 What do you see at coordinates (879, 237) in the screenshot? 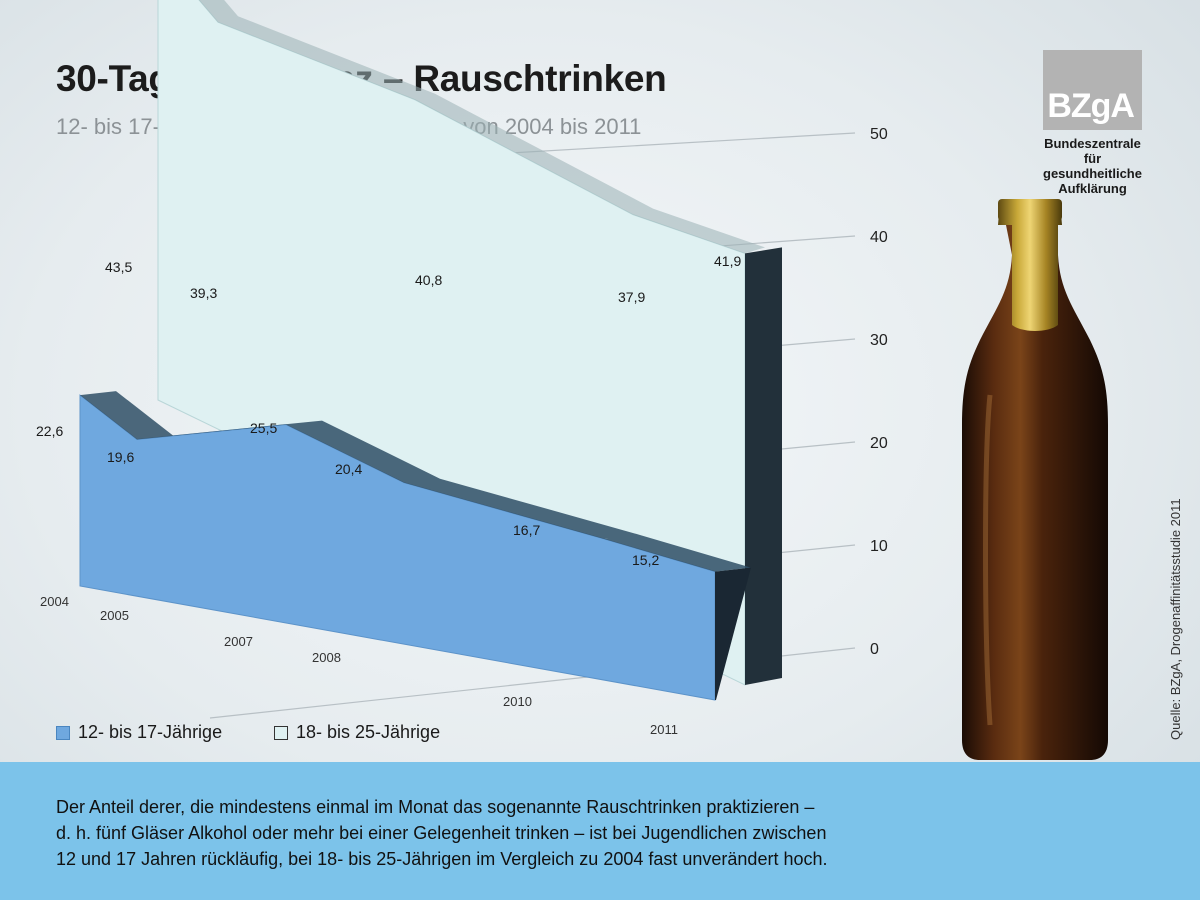
I see `y-tick-label: 40` at bounding box center [879, 237].